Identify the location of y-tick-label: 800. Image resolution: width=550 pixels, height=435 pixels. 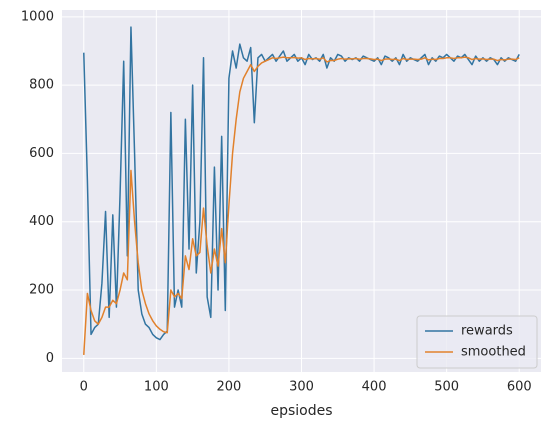
(41, 85).